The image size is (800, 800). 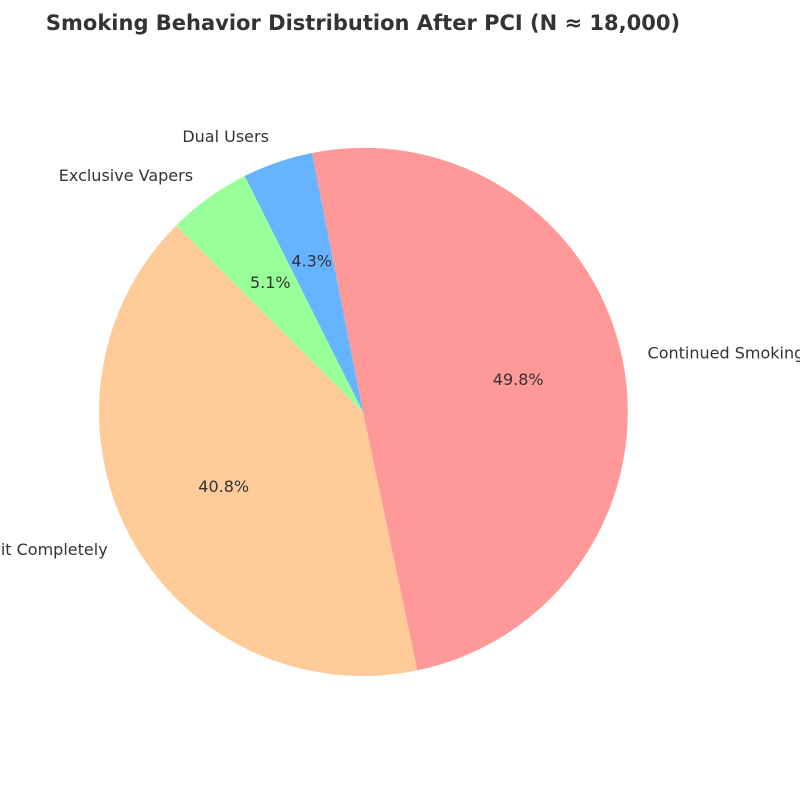 What do you see at coordinates (303, 282) in the screenshot?
I see `pie-slice-dual-users` at bounding box center [303, 282].